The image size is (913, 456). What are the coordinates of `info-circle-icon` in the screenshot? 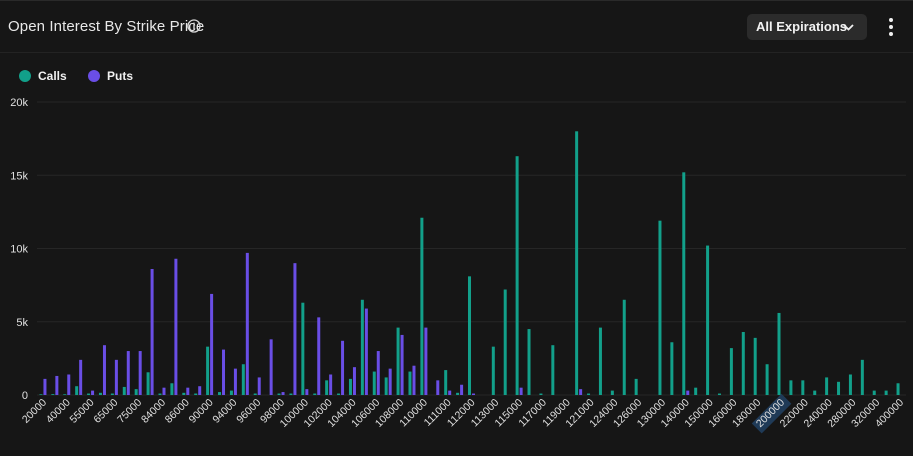 It's located at (194, 26).